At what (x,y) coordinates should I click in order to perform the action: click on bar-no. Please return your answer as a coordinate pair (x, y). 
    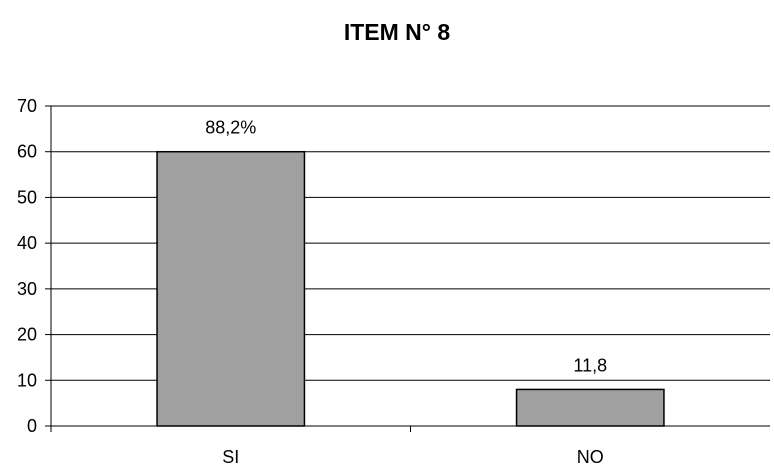
    Looking at the image, I should click on (590, 407).